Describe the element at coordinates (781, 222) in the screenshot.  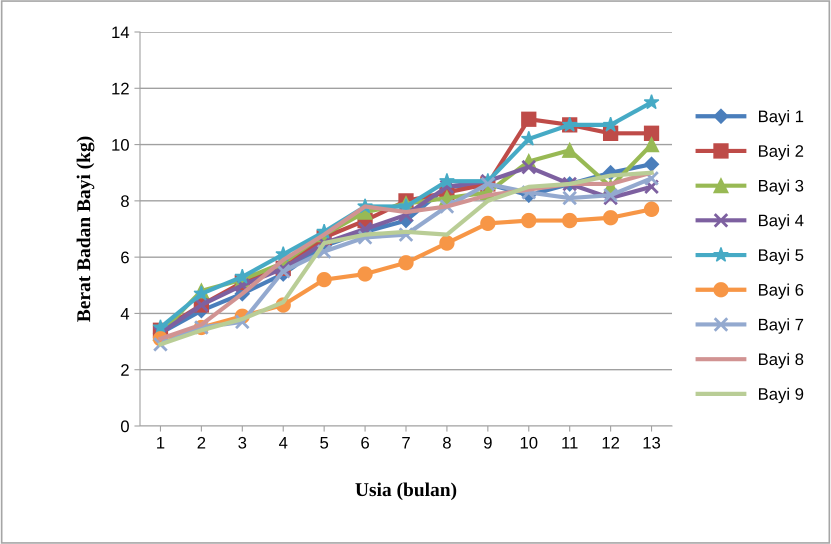
I see `legend-label: Bayi 4` at that location.